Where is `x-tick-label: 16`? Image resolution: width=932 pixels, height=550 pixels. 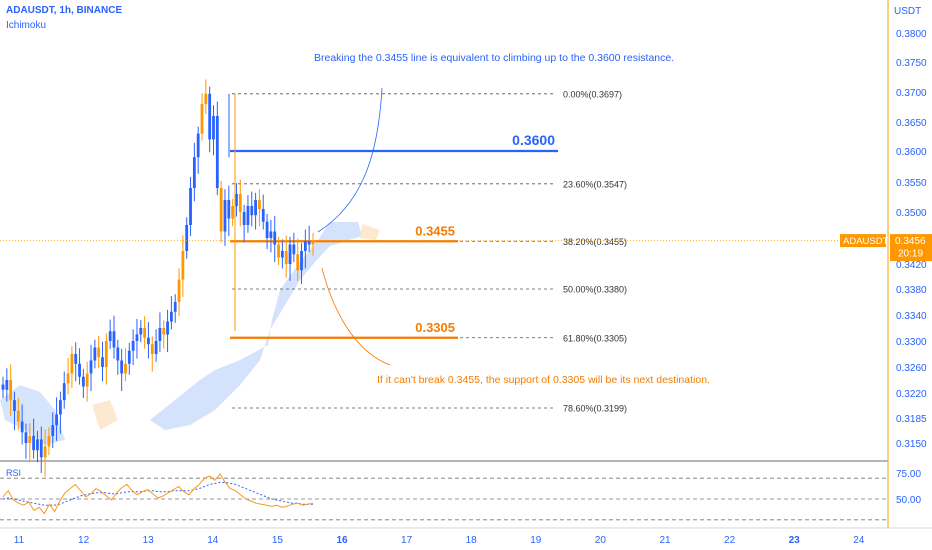 x-tick-label: 16 is located at coordinates (342, 540).